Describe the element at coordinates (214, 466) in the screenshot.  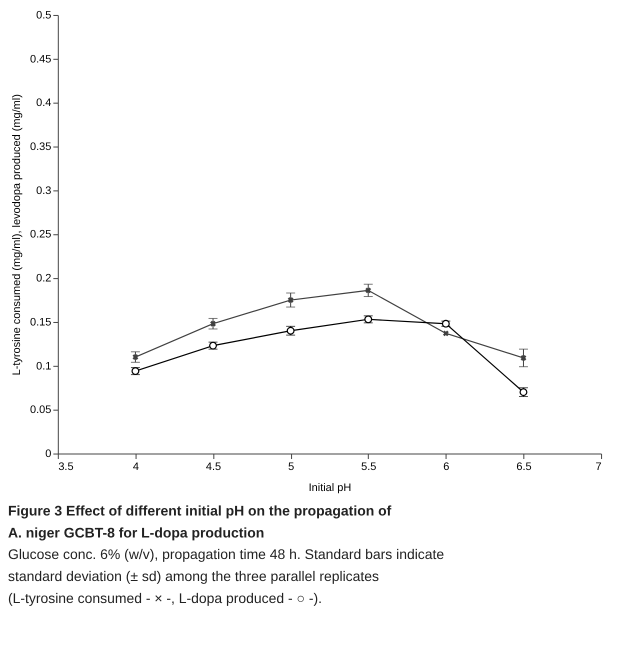
I see `x-tick-label: 4.5` at that location.